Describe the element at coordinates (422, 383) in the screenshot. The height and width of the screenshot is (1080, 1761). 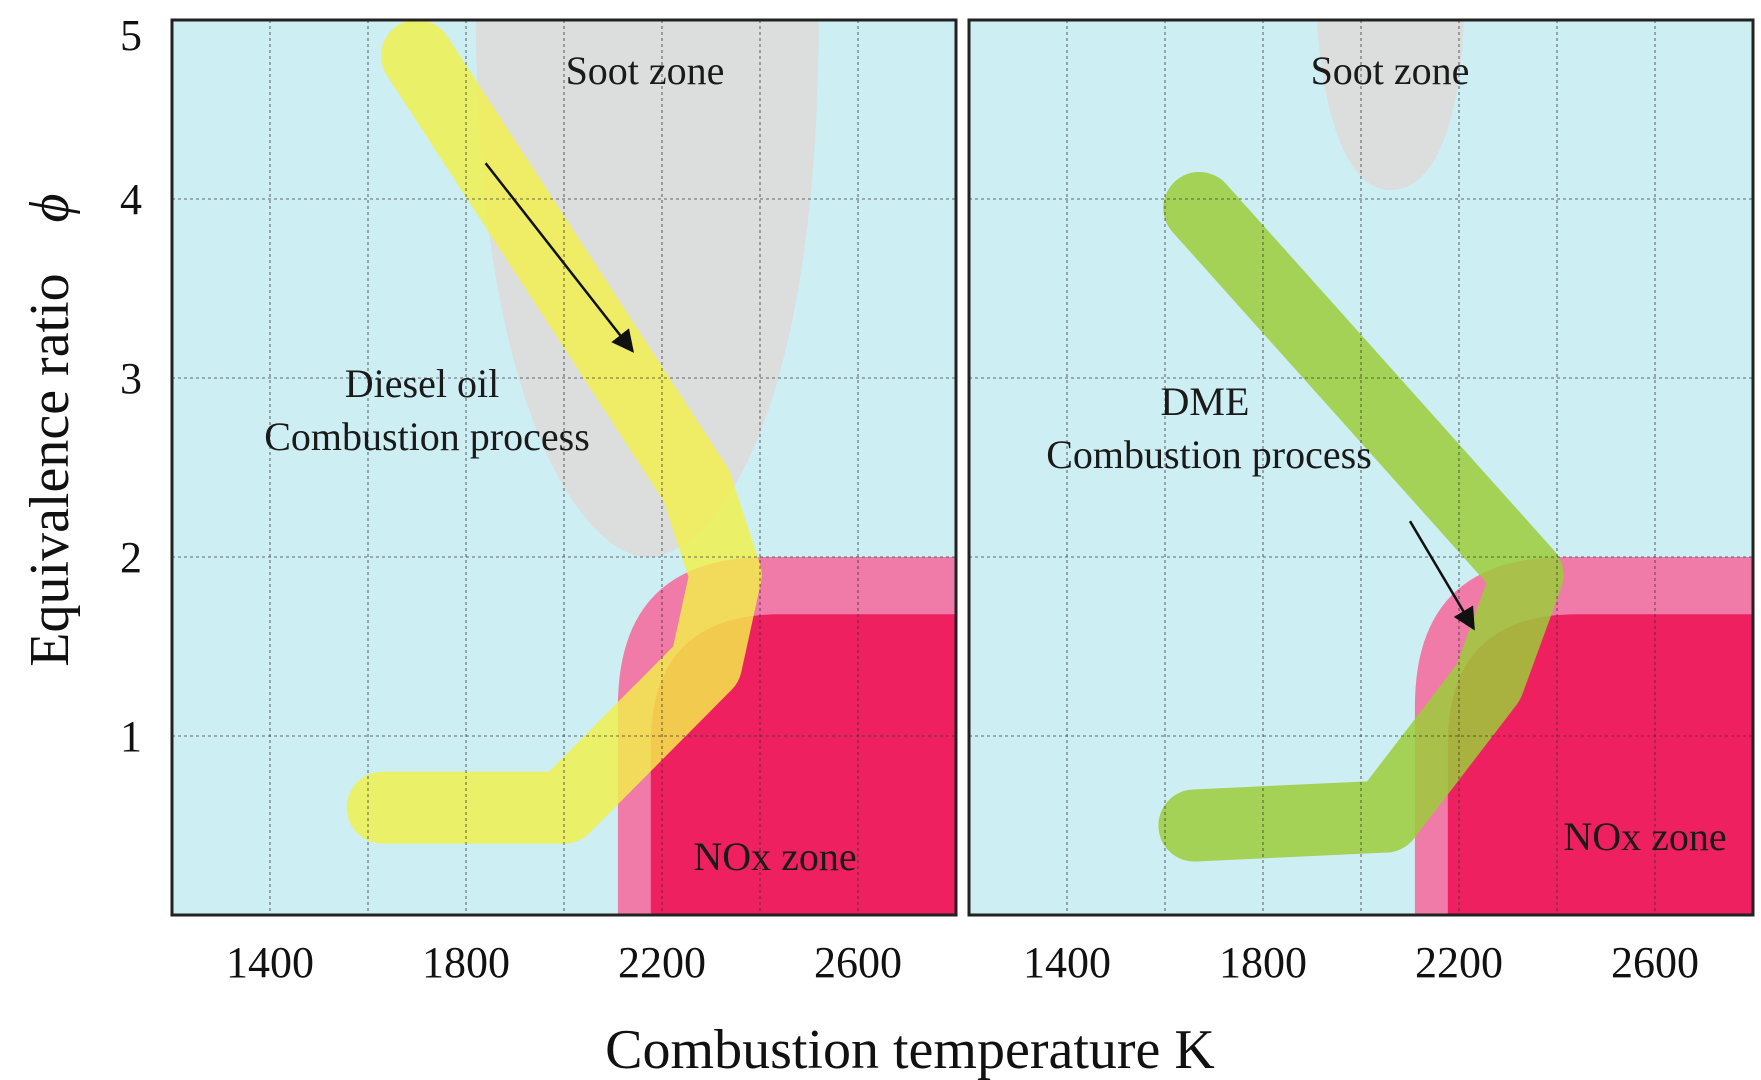
I see `process-label-line1: Diesel oil` at that location.